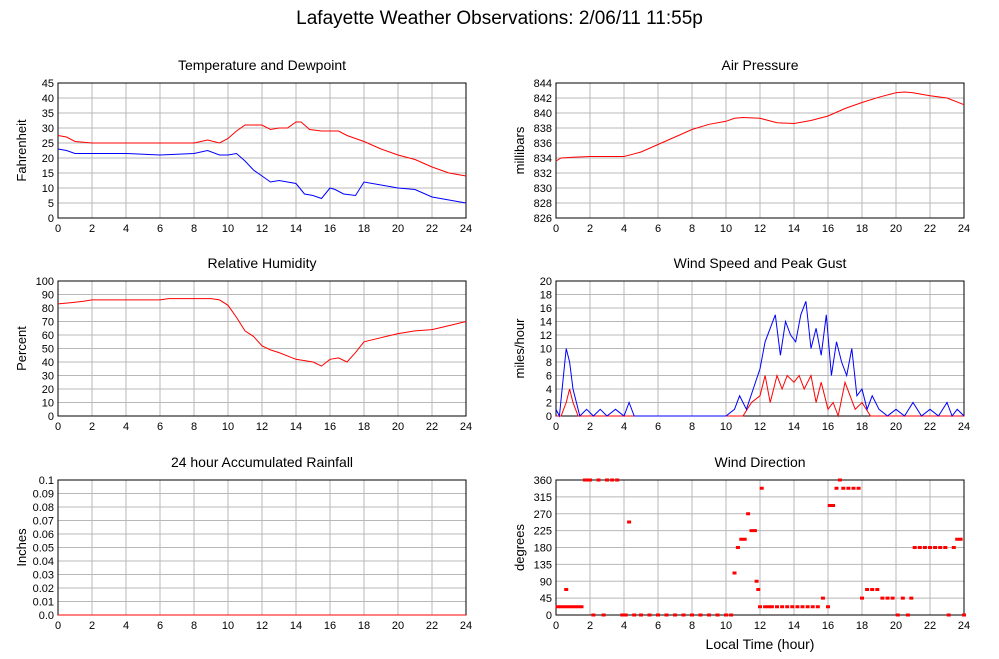  I want to click on wind-x-tick-label: 20, so click(896, 427).